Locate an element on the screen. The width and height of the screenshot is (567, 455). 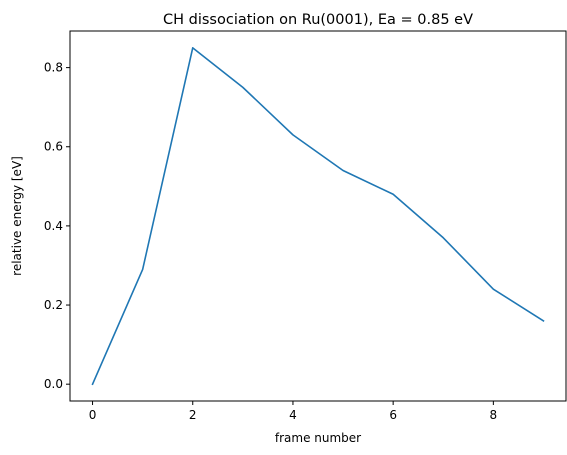
x-tick-label: 4 is located at coordinates (293, 415).